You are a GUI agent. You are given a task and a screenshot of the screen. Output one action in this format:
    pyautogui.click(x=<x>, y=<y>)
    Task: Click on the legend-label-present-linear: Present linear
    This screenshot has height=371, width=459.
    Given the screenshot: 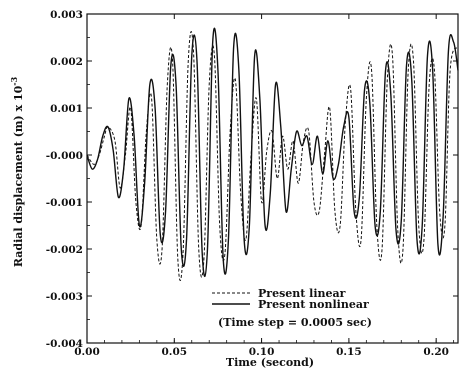 What is the action you would take?
    pyautogui.click(x=302, y=293)
    